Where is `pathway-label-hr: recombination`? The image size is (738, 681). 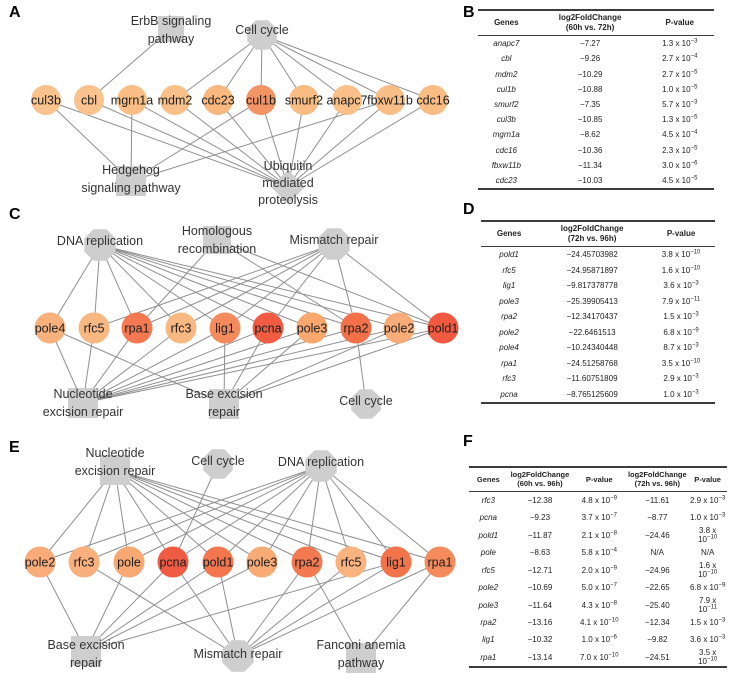 pathway-label-hr: recombination is located at coordinates (217, 249).